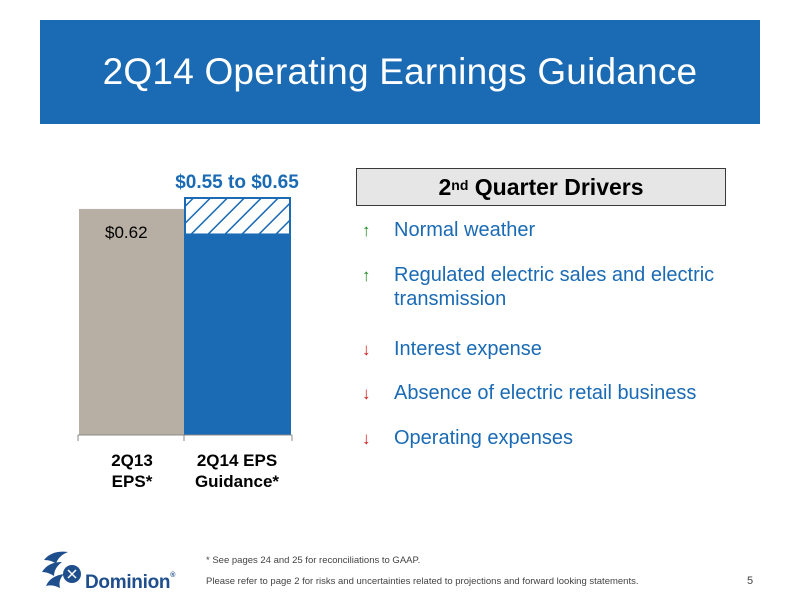  I want to click on driver-item: ↓ Absence of electric retail business, so click(567, 394).